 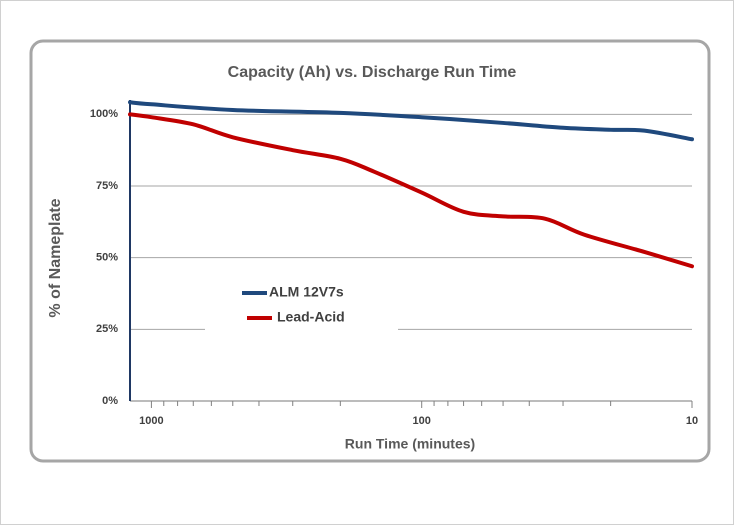 I want to click on legend-box, so click(x=301, y=309).